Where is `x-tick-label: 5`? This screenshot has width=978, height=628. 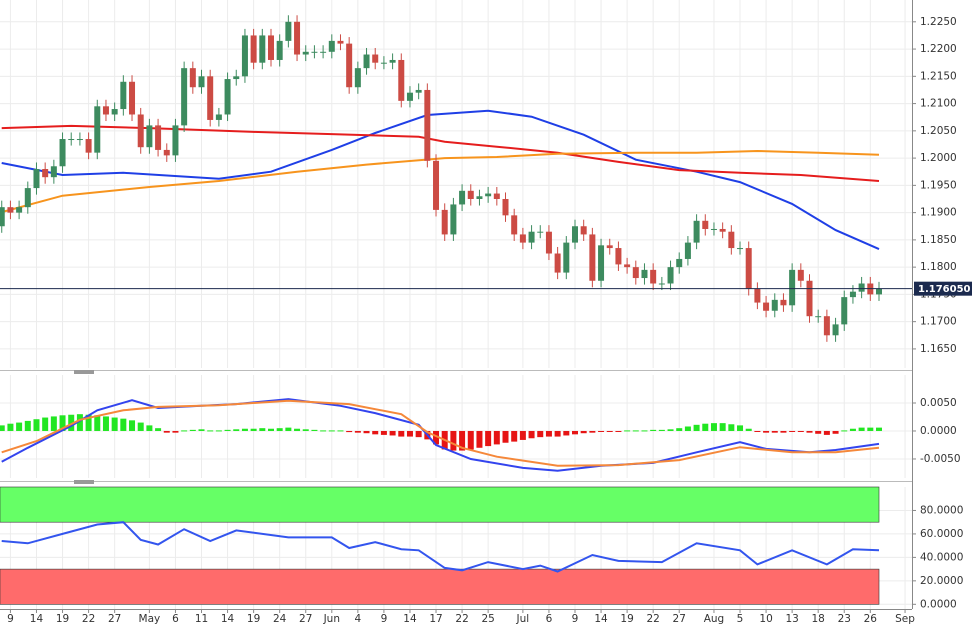 x-tick-label: 5 is located at coordinates (740, 619).